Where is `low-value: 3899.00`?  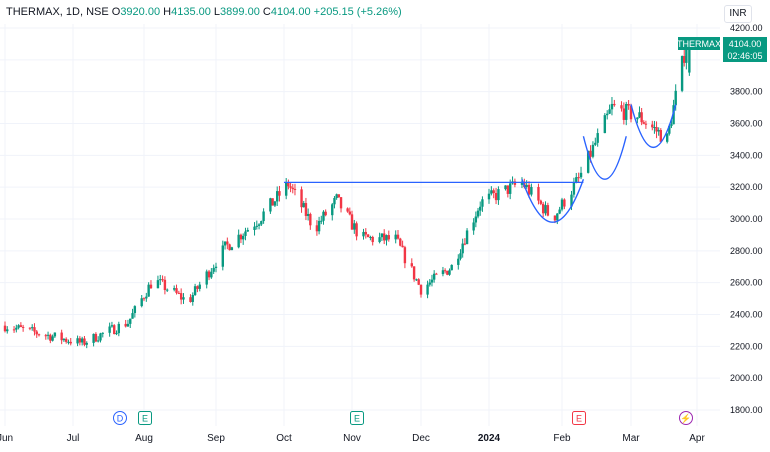
low-value: 3899.00 is located at coordinates (240, 12).